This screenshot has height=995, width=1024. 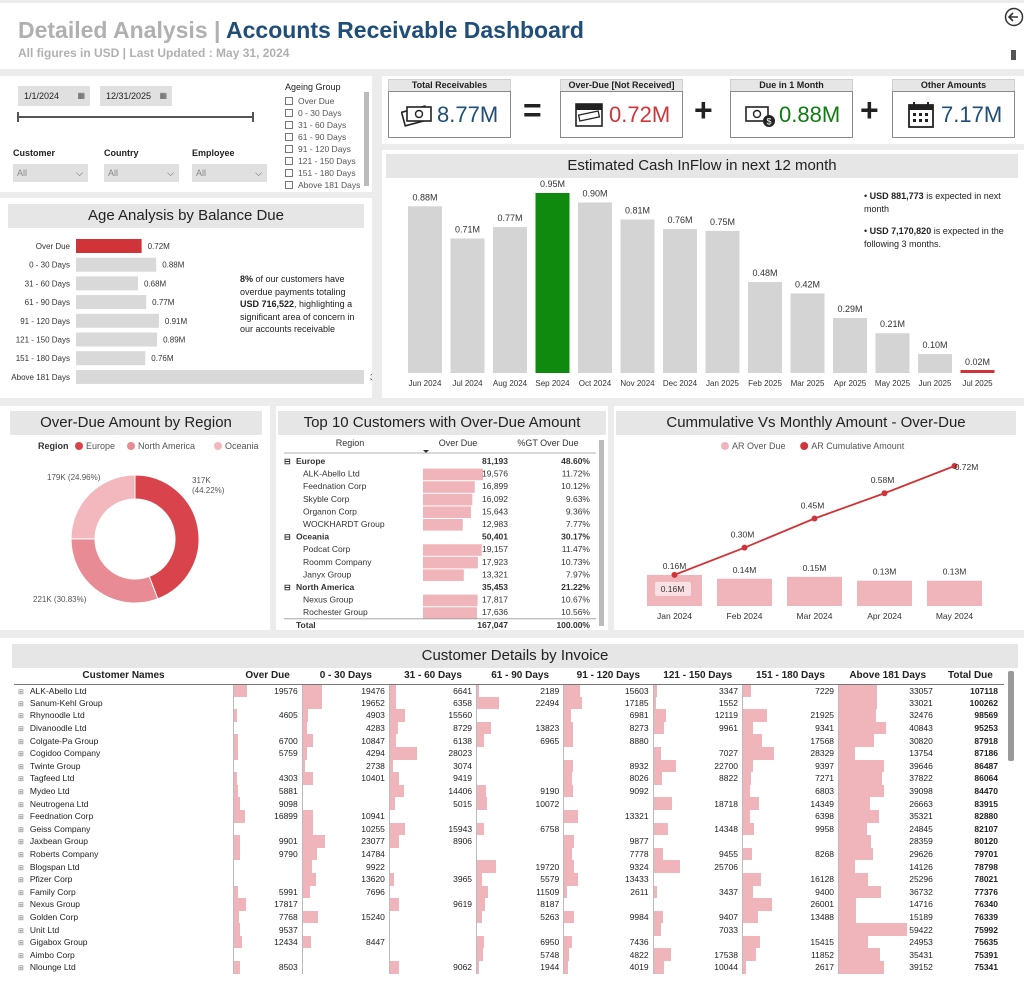 I want to click on table-row: ⊞ Unit Ltd 9537 7033 59422 75992, so click(x=509, y=929).